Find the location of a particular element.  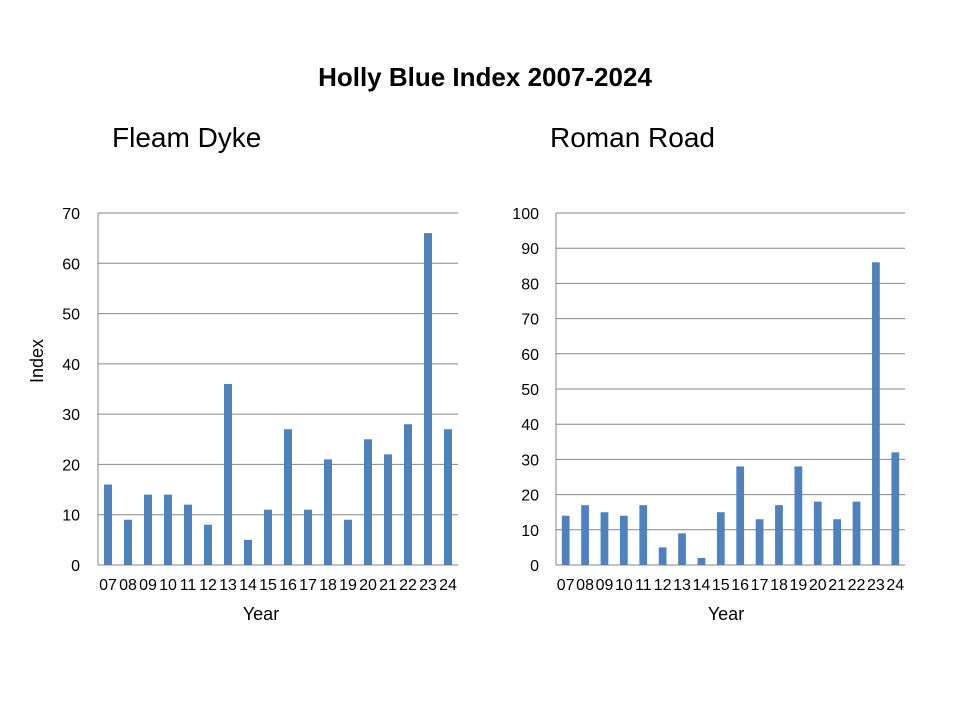

roman-road-x-tick-label: 18 is located at coordinates (779, 585).